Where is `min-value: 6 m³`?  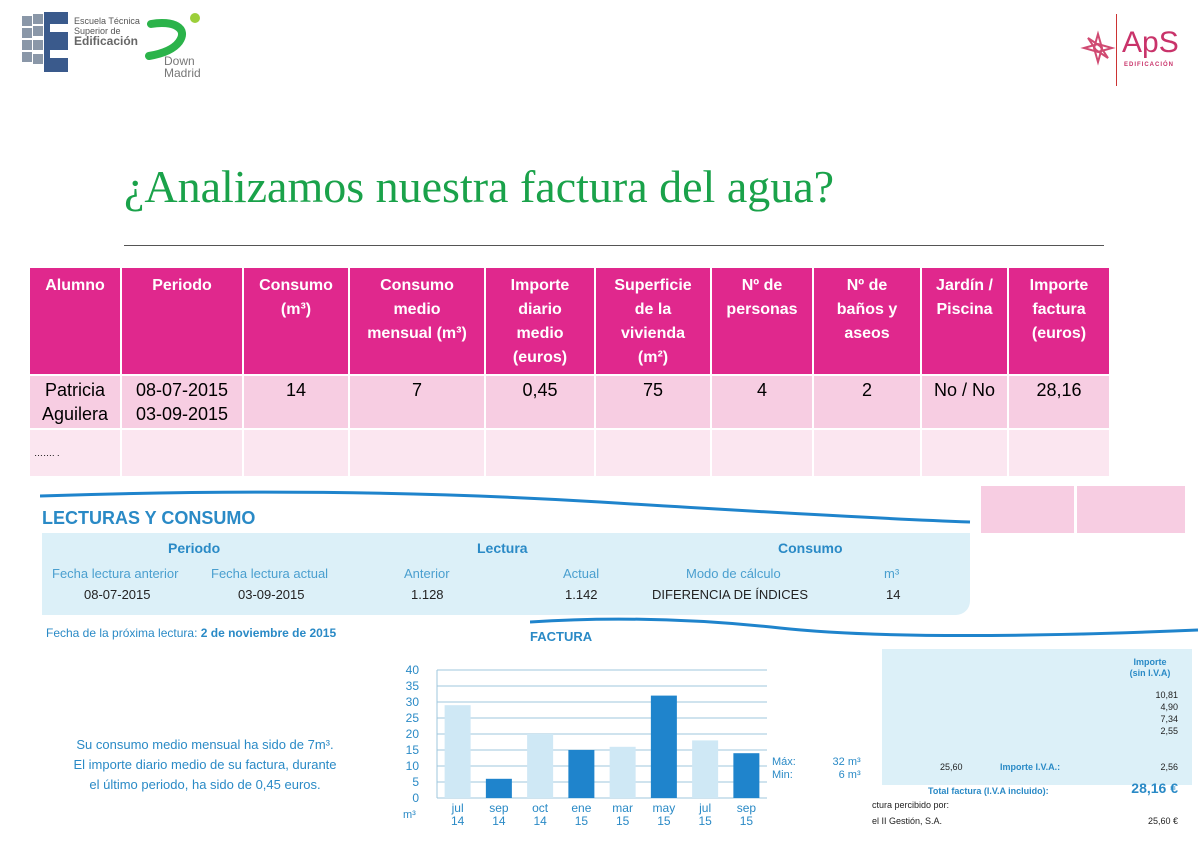
min-value: 6 m³ is located at coordinates (849, 775).